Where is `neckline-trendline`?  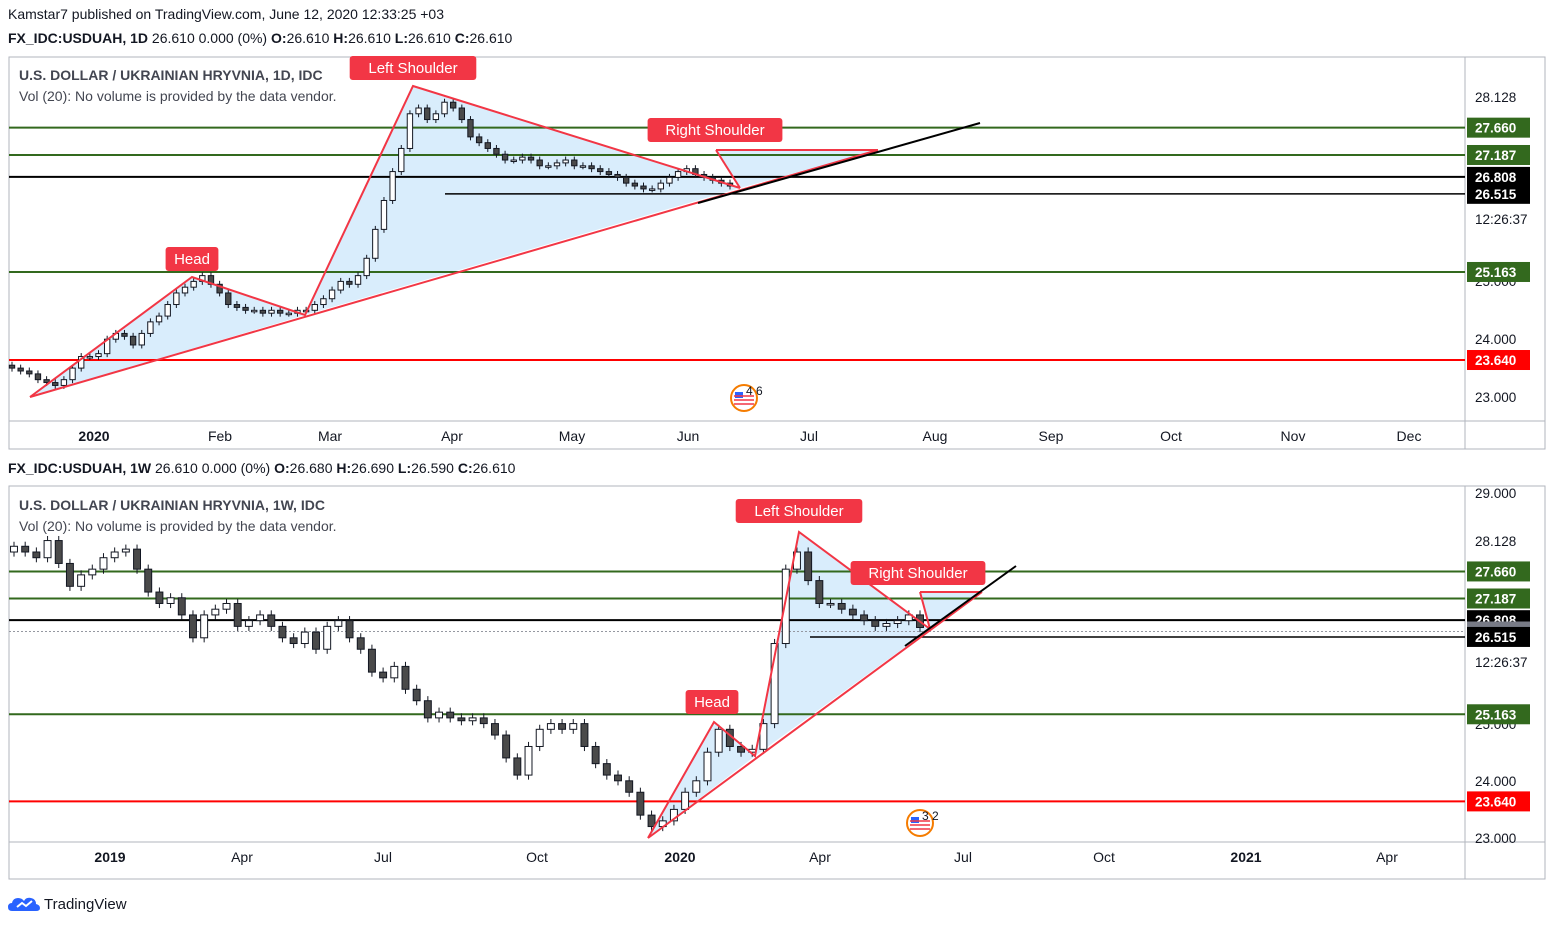
neckline-trendline is located at coordinates (839, 163).